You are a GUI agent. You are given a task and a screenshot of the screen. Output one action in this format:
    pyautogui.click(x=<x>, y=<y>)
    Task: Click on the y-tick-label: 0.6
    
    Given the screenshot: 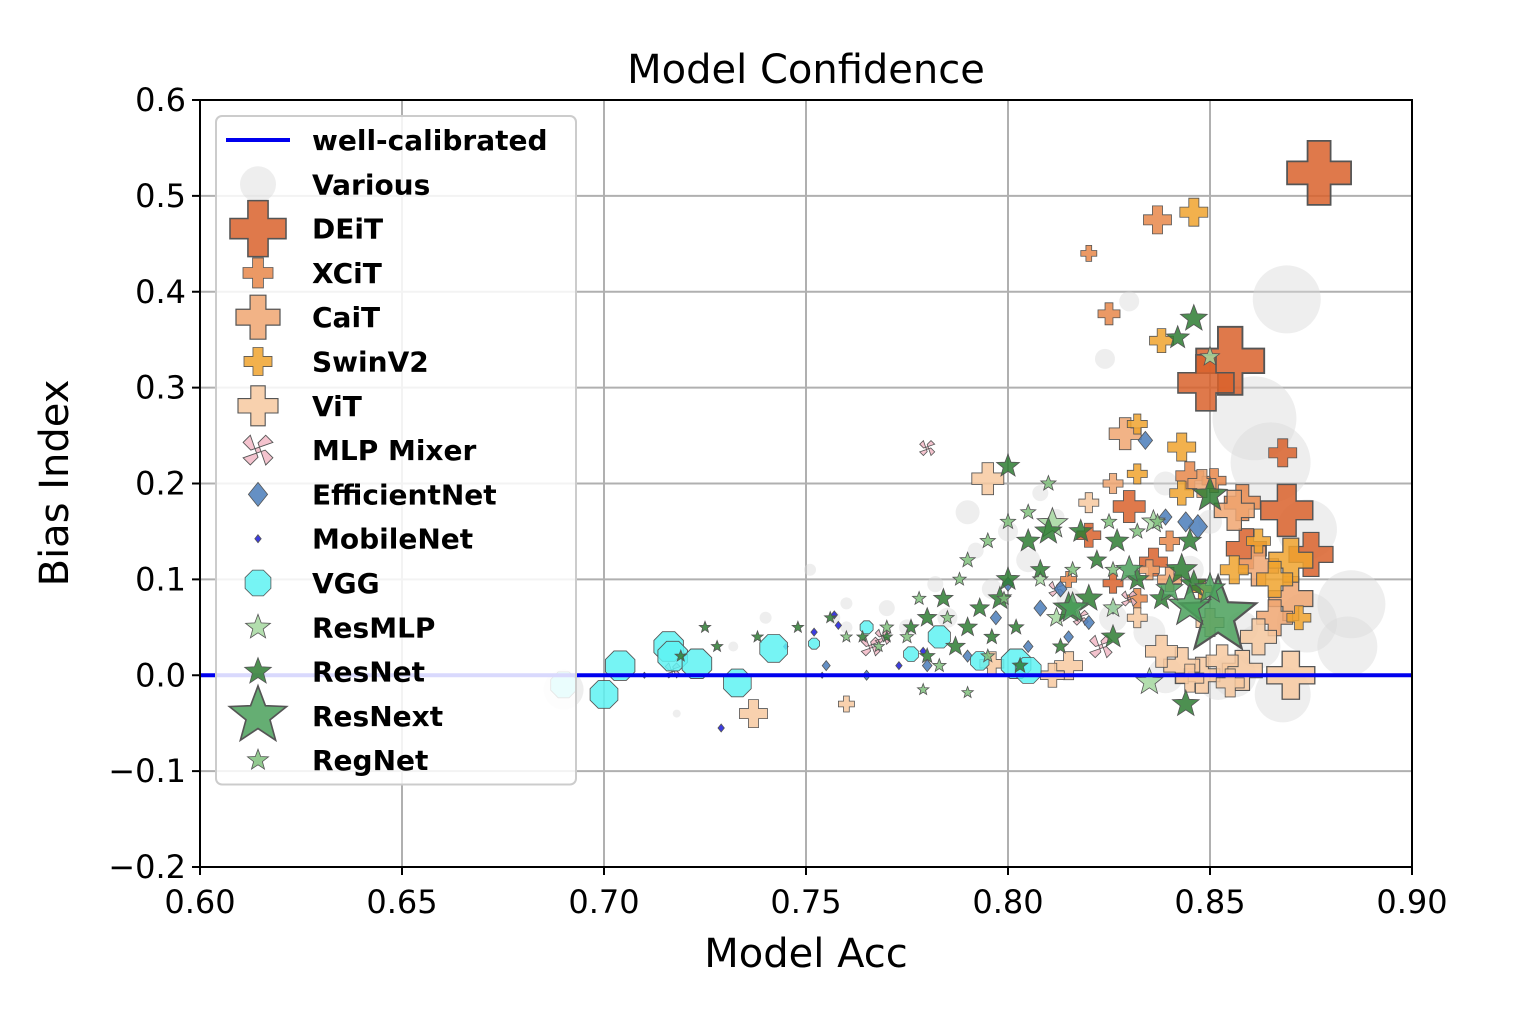 What is the action you would take?
    pyautogui.click(x=160, y=100)
    